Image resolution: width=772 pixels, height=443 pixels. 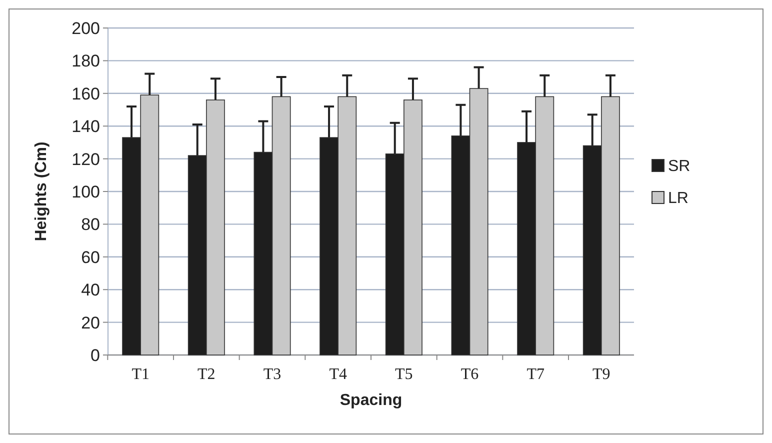 I want to click on y-tick-label: 40, so click(x=90, y=290).